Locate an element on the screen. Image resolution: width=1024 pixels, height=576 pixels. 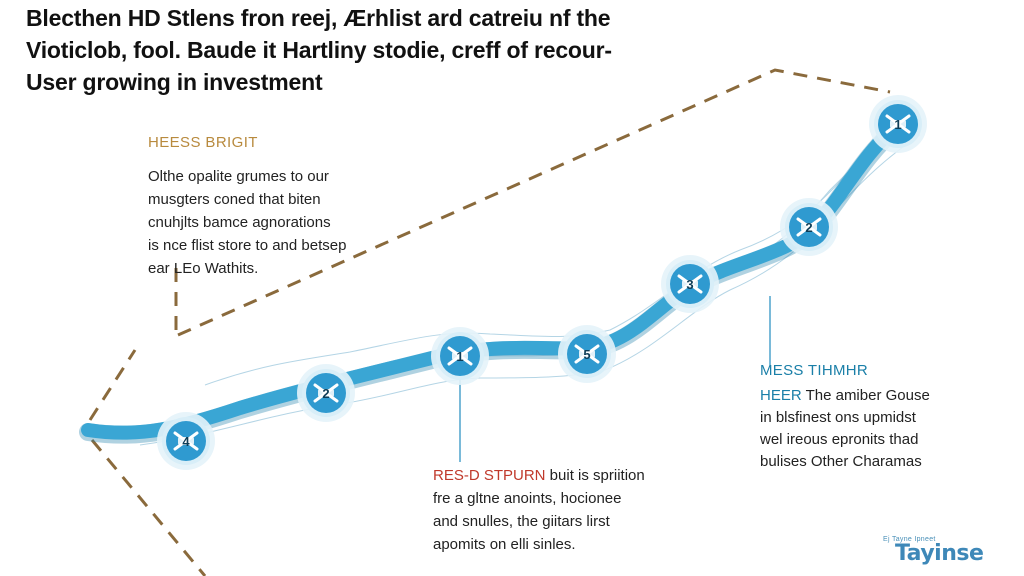
right-note-line: bulises Other Charamas is located at coordinates (841, 461).